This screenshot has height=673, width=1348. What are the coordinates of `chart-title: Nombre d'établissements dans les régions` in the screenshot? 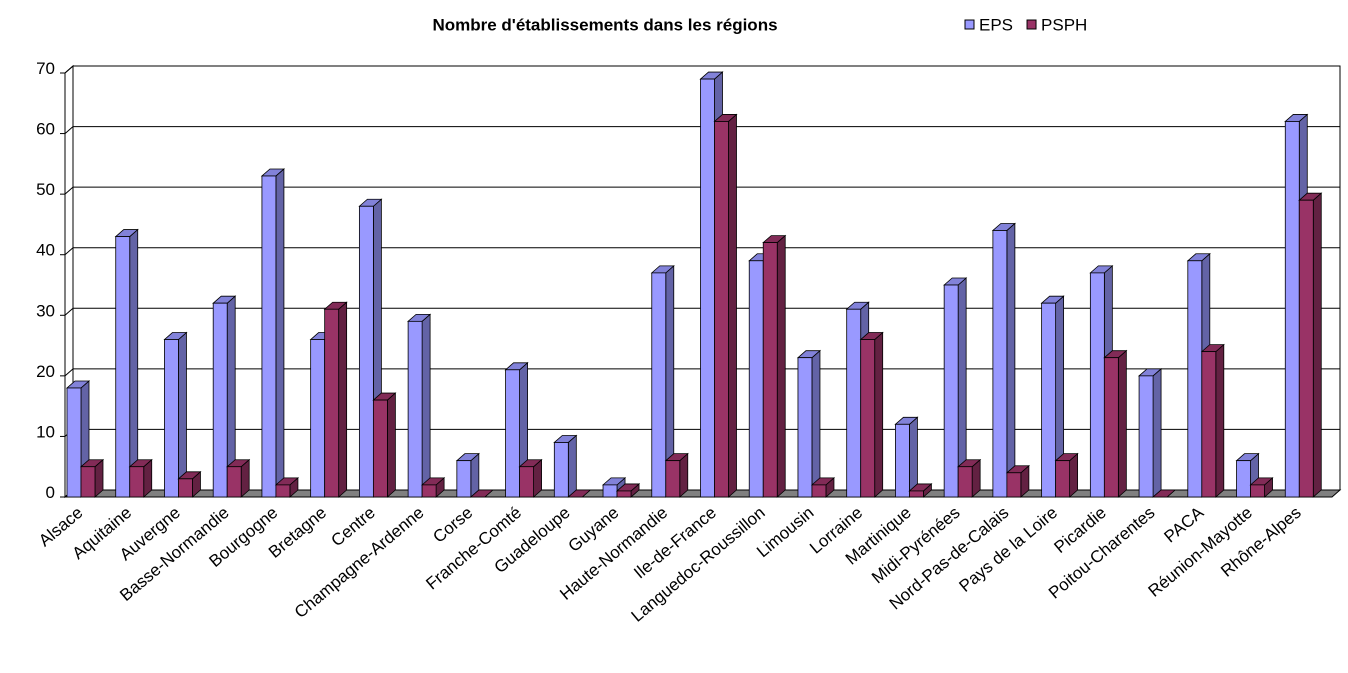 It's located at (604, 24).